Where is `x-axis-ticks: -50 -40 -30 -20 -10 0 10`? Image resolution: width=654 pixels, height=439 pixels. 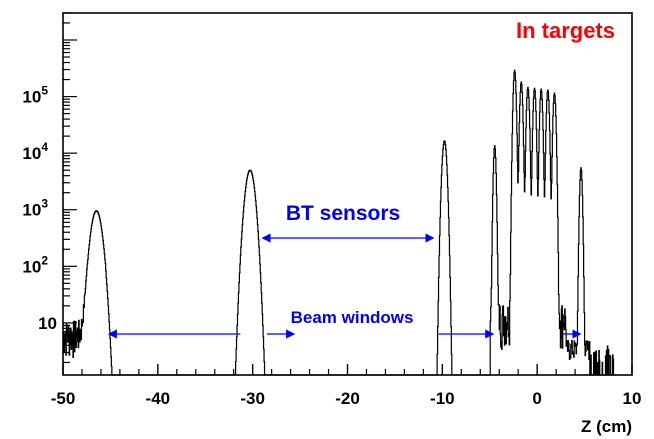
x-axis-ticks: -50 -40 -30 -20 -10 0 10 is located at coordinates (346, 386).